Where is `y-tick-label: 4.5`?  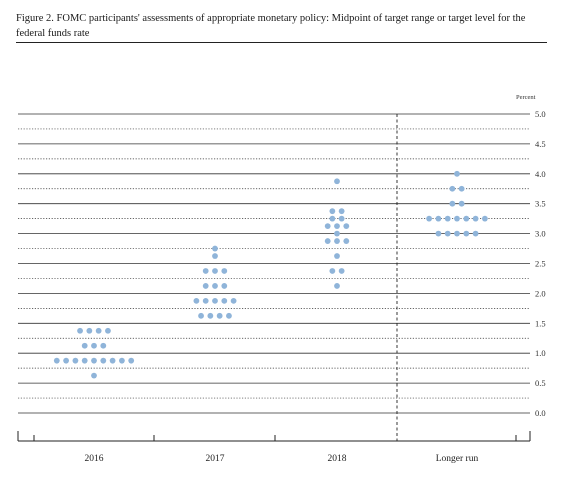
y-tick-label: 4.5 is located at coordinates (540, 144).